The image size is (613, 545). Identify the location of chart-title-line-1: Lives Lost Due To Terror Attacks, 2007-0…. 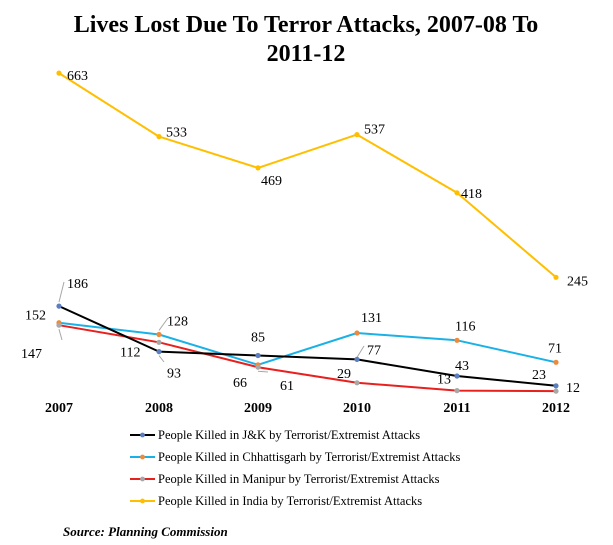
(306, 25).